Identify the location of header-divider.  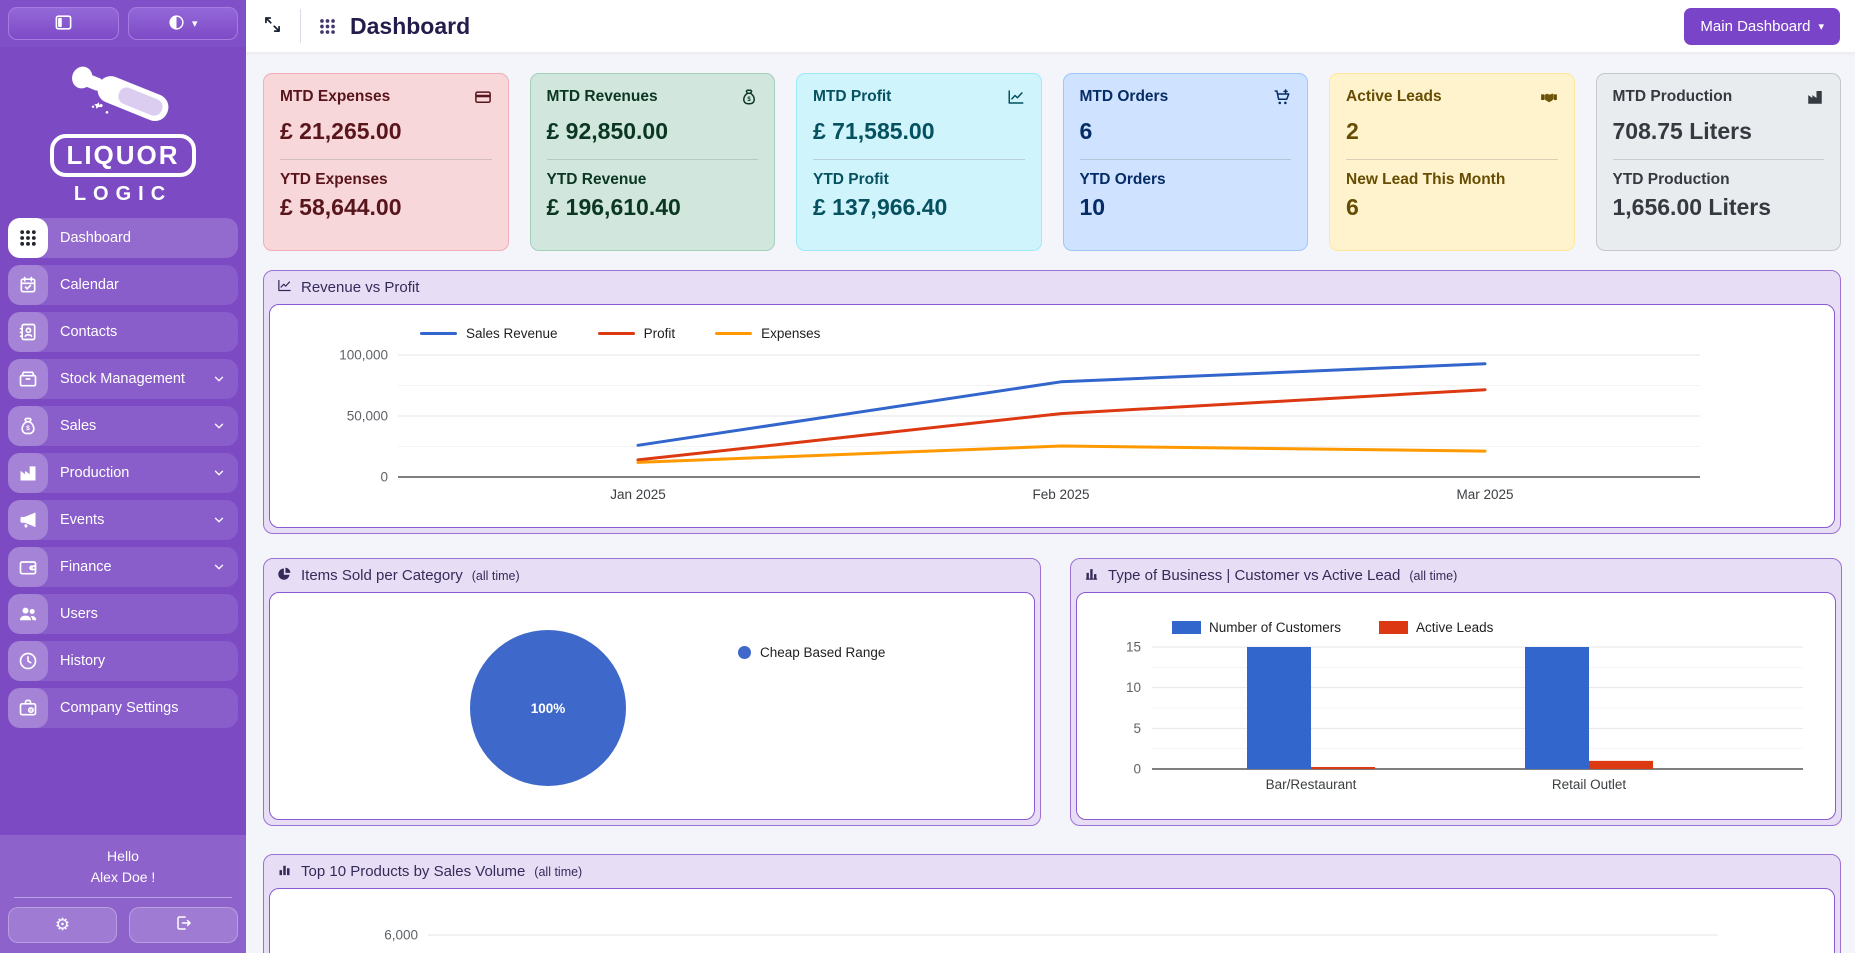
(300, 26).